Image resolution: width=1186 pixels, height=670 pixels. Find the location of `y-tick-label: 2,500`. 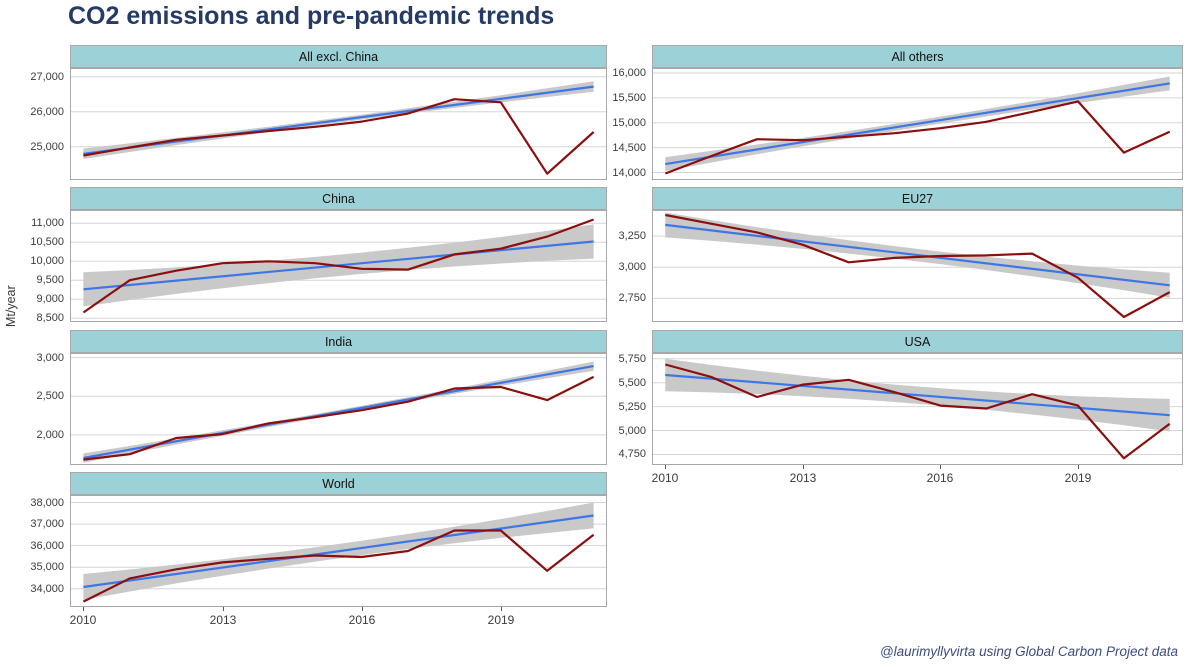

y-tick-label: 2,500 is located at coordinates (50, 396).